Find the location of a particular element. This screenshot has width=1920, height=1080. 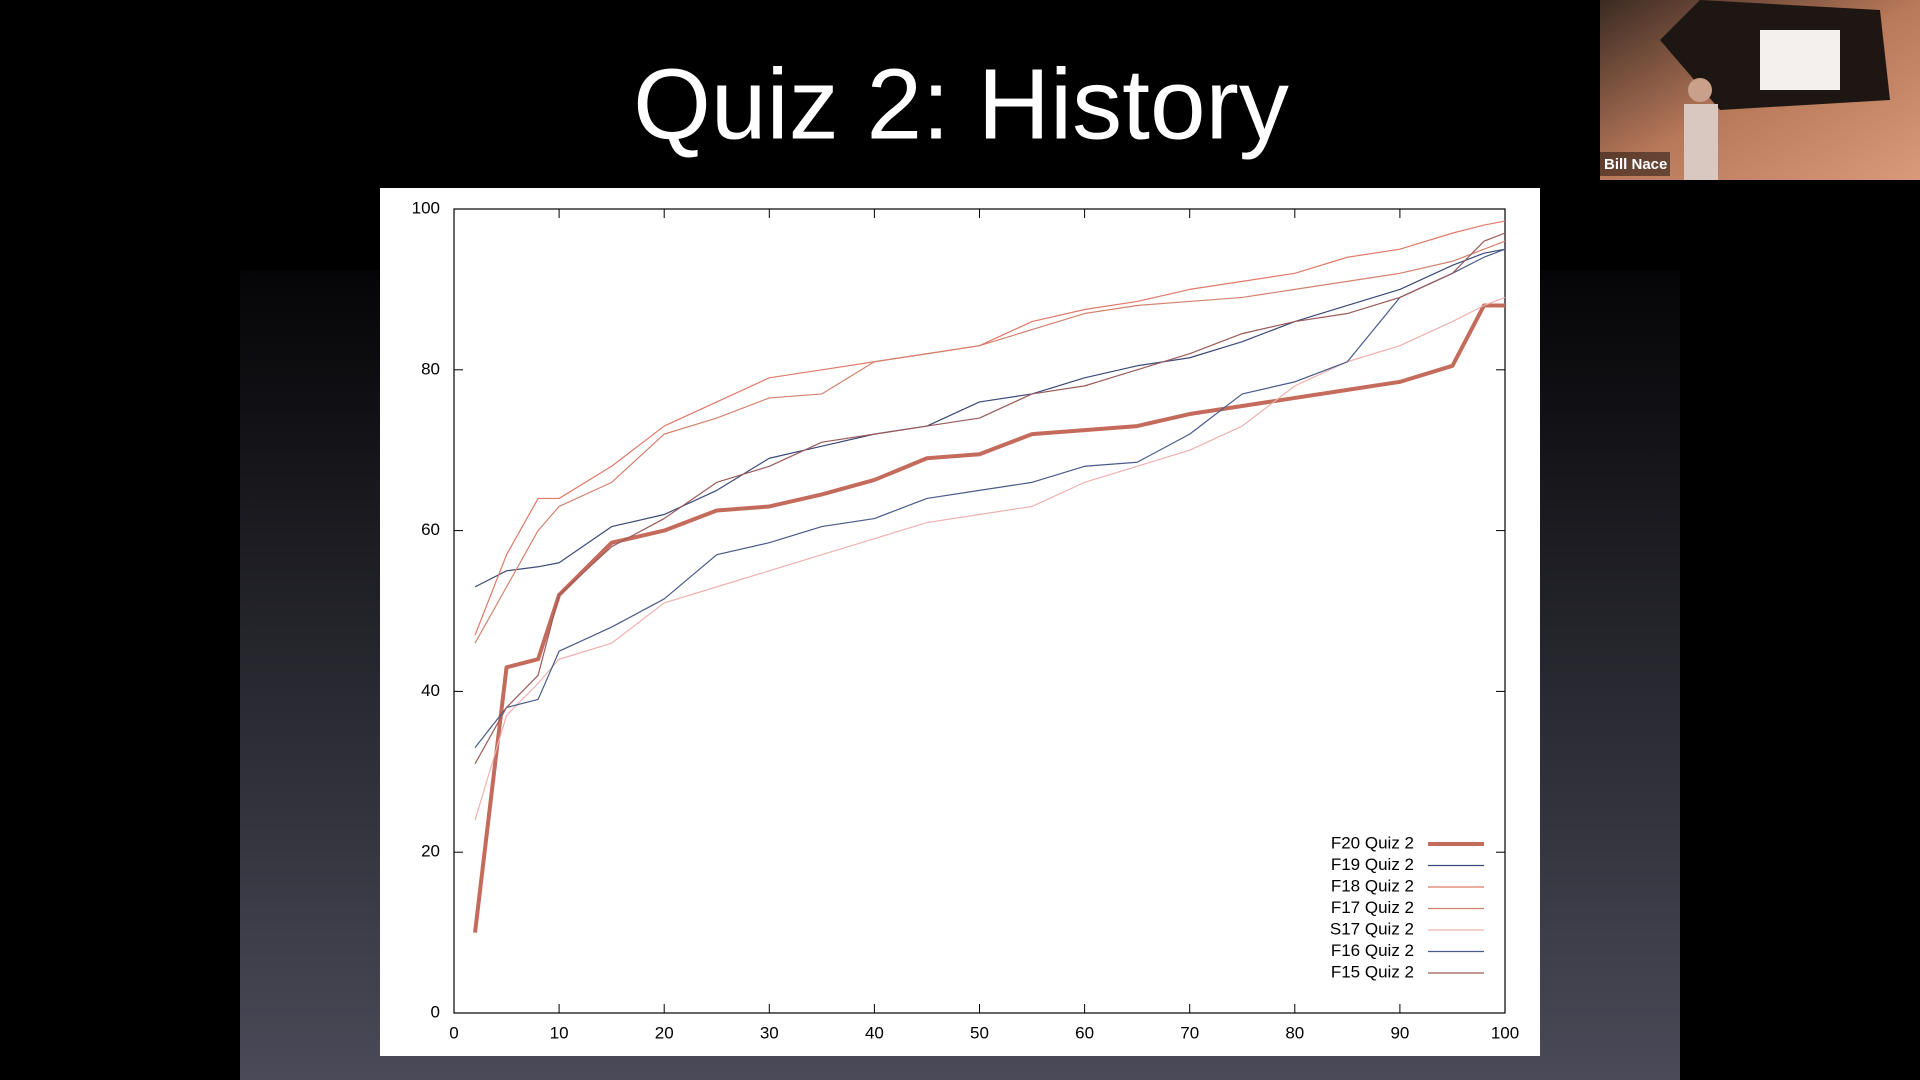

participant-name: Bill Nace is located at coordinates (1635, 164).